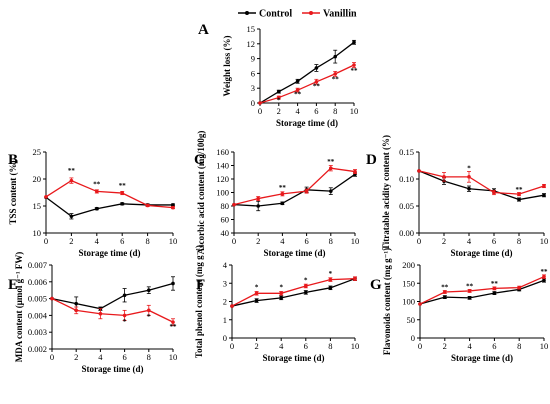 The image size is (550, 404). What do you see at coordinates (225, 283) in the screenshot?
I see `y-tick-label: 3` at bounding box center [225, 283].